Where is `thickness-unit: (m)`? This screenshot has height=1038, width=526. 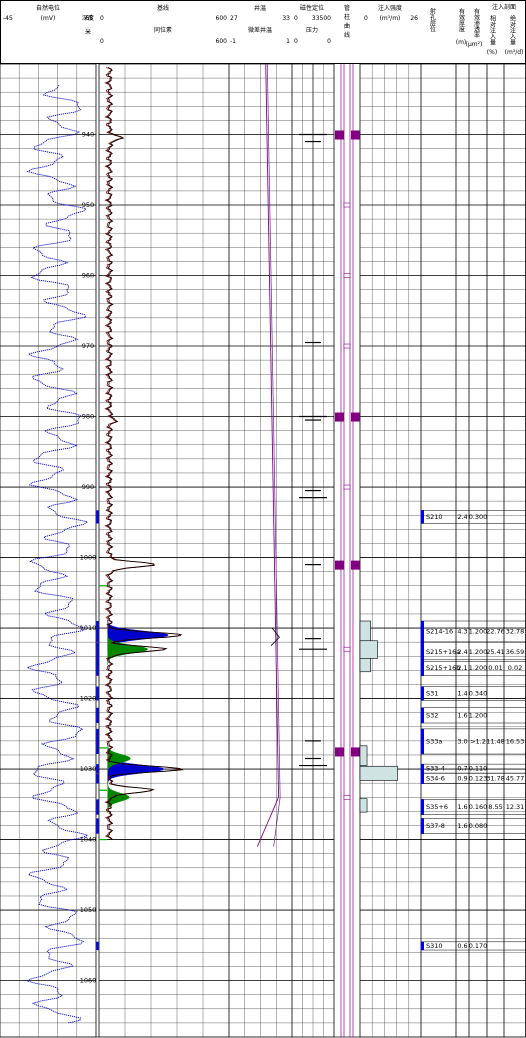
thickness-unit: (m) is located at coordinates (461, 42).